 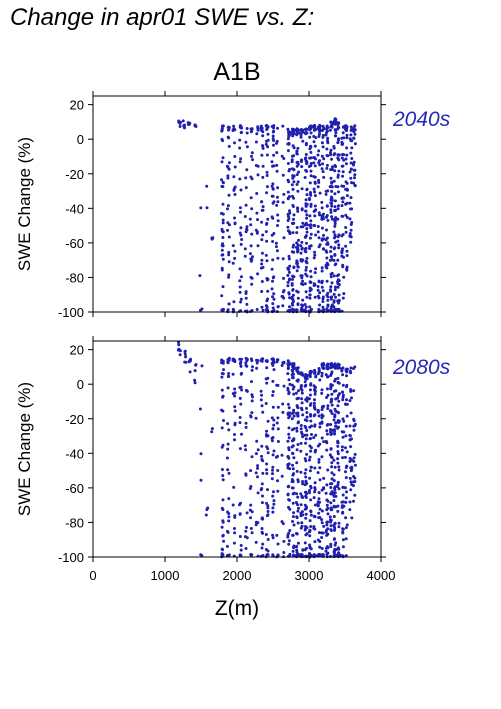 What do you see at coordinates (237, 608) in the screenshot?
I see `x-axis-label: Z(m)` at bounding box center [237, 608].